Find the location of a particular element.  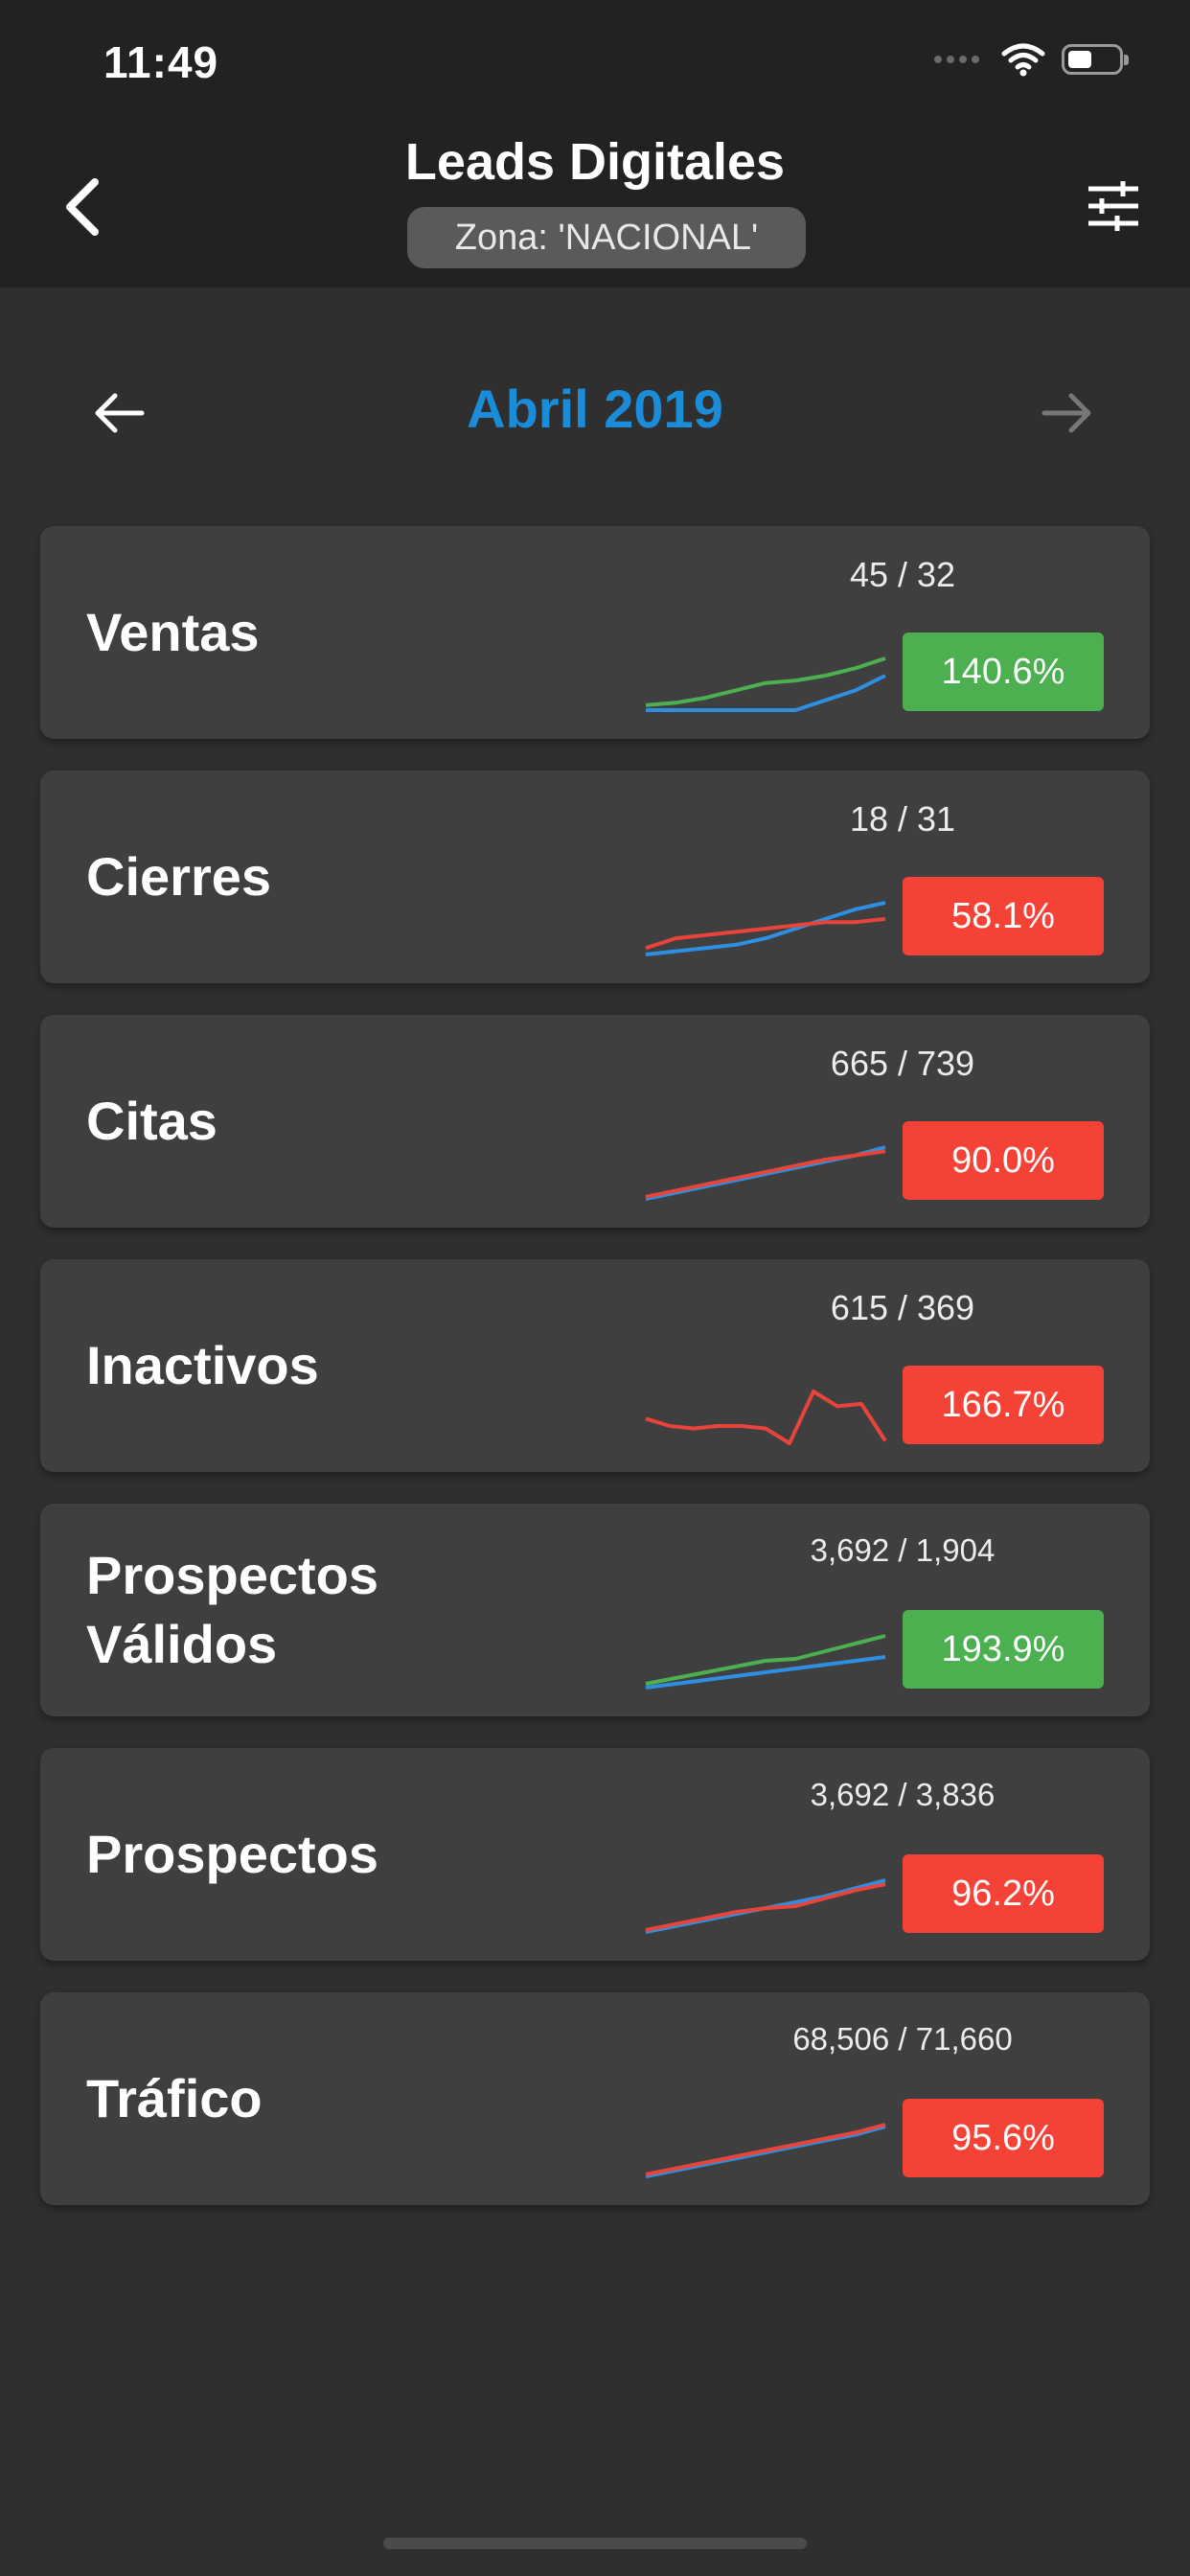

status-icons is located at coordinates (1032, 59).